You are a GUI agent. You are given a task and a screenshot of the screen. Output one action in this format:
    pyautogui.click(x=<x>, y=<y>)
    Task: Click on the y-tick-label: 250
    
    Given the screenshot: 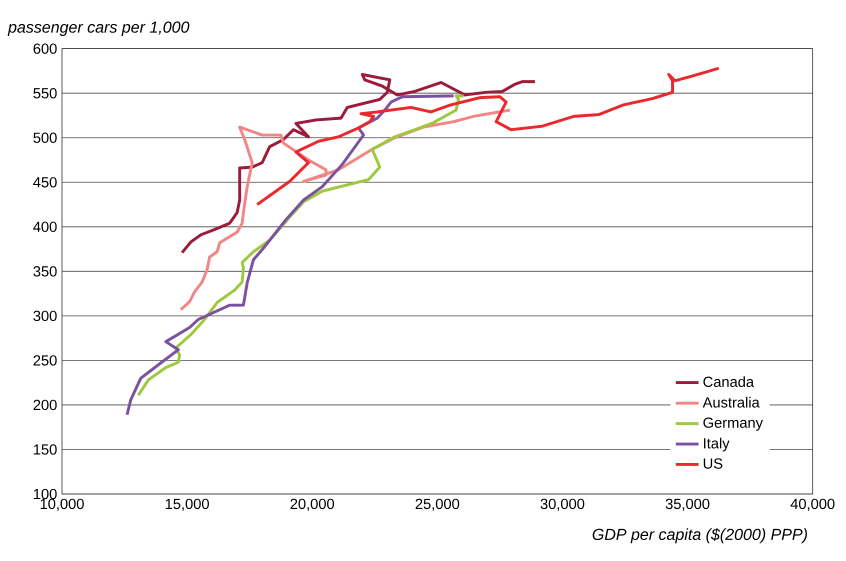 What is the action you would take?
    pyautogui.click(x=45, y=360)
    